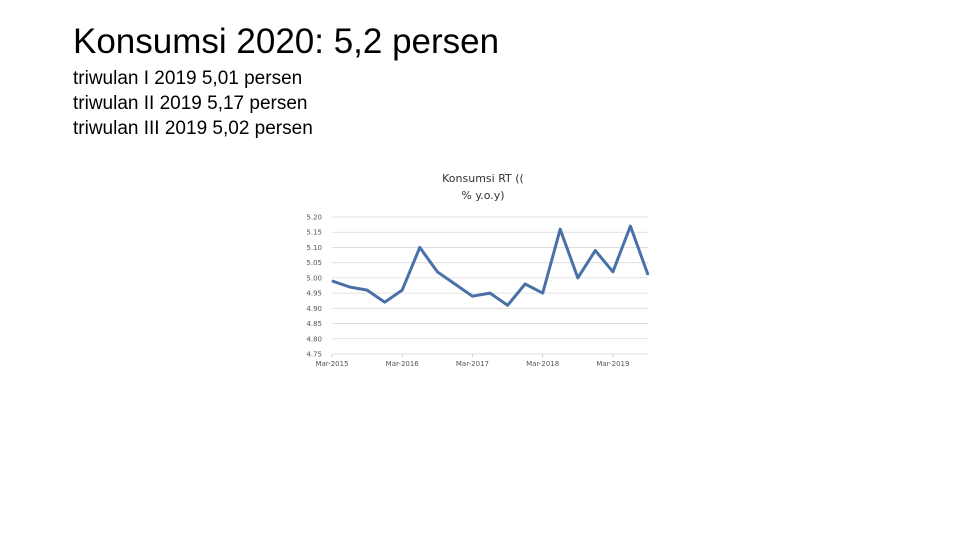 The image size is (960, 540). I want to click on x-tick-label: Mar-2017, so click(472, 364).